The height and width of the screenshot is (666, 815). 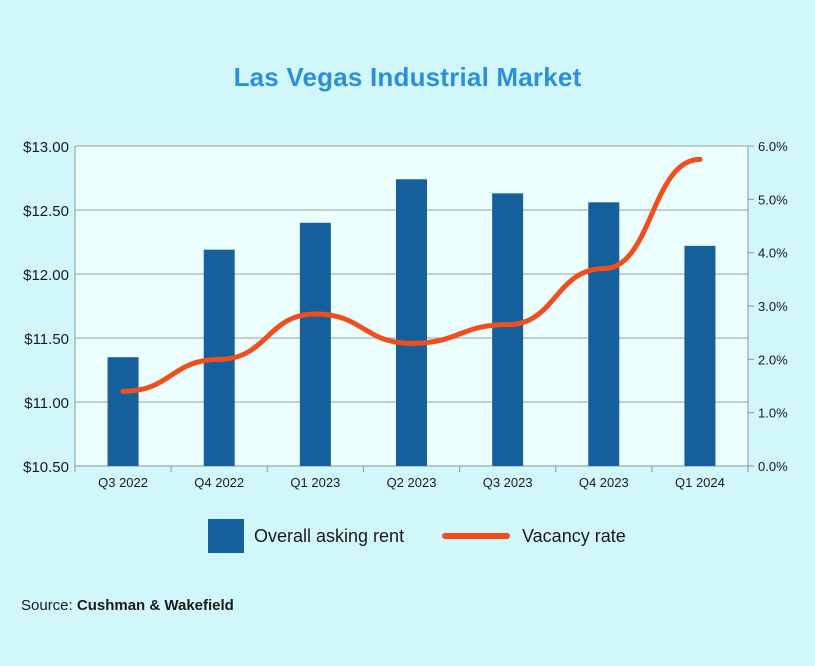 I want to click on legend-bar-swatch, so click(x=226, y=536).